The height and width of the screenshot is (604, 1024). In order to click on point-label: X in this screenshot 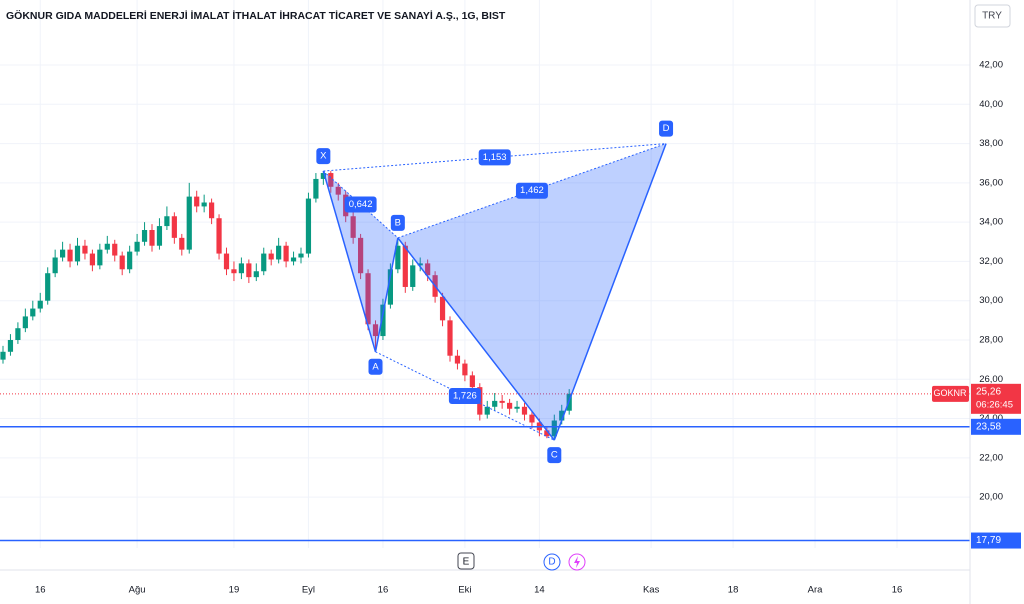, I will do `click(323, 156)`.